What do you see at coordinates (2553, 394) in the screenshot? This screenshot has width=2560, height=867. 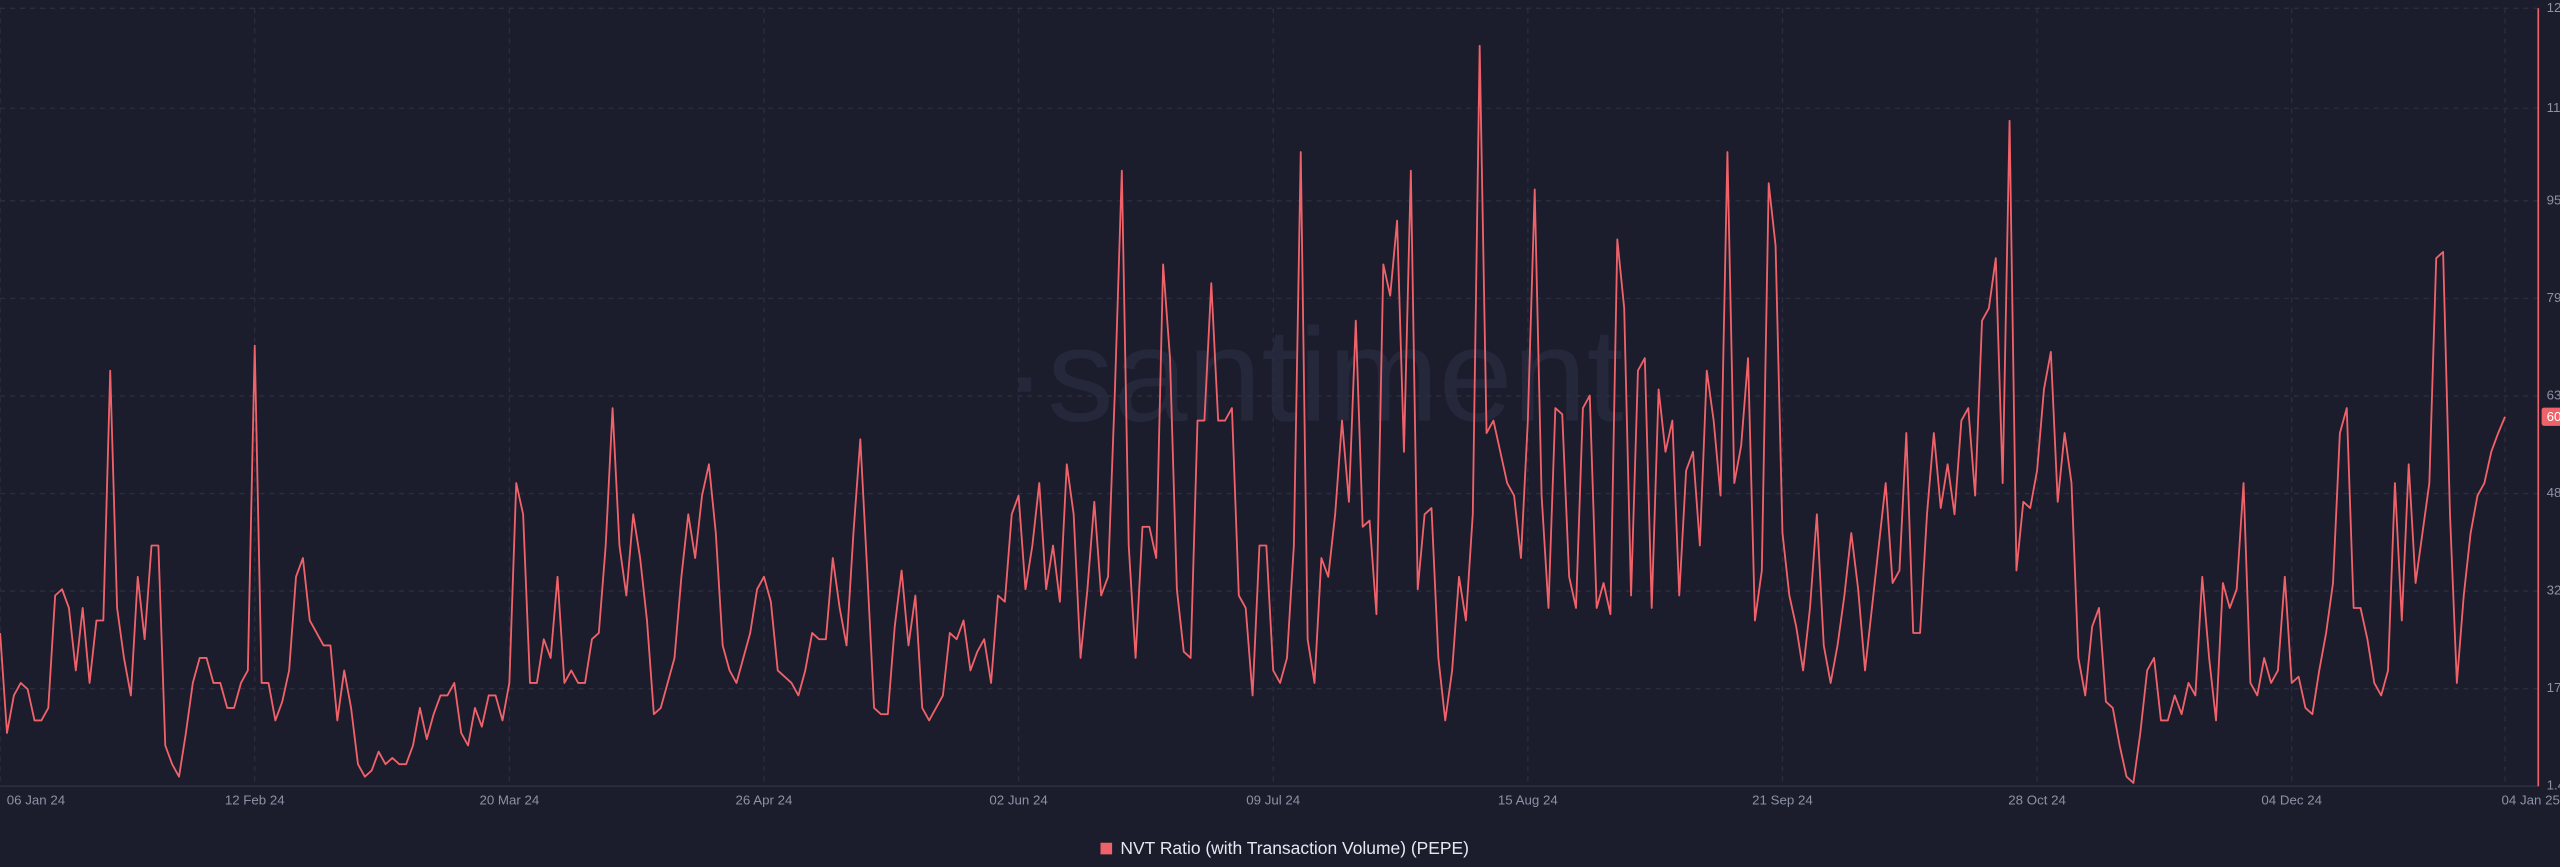 I see `y-tick-label: 63.943` at bounding box center [2553, 394].